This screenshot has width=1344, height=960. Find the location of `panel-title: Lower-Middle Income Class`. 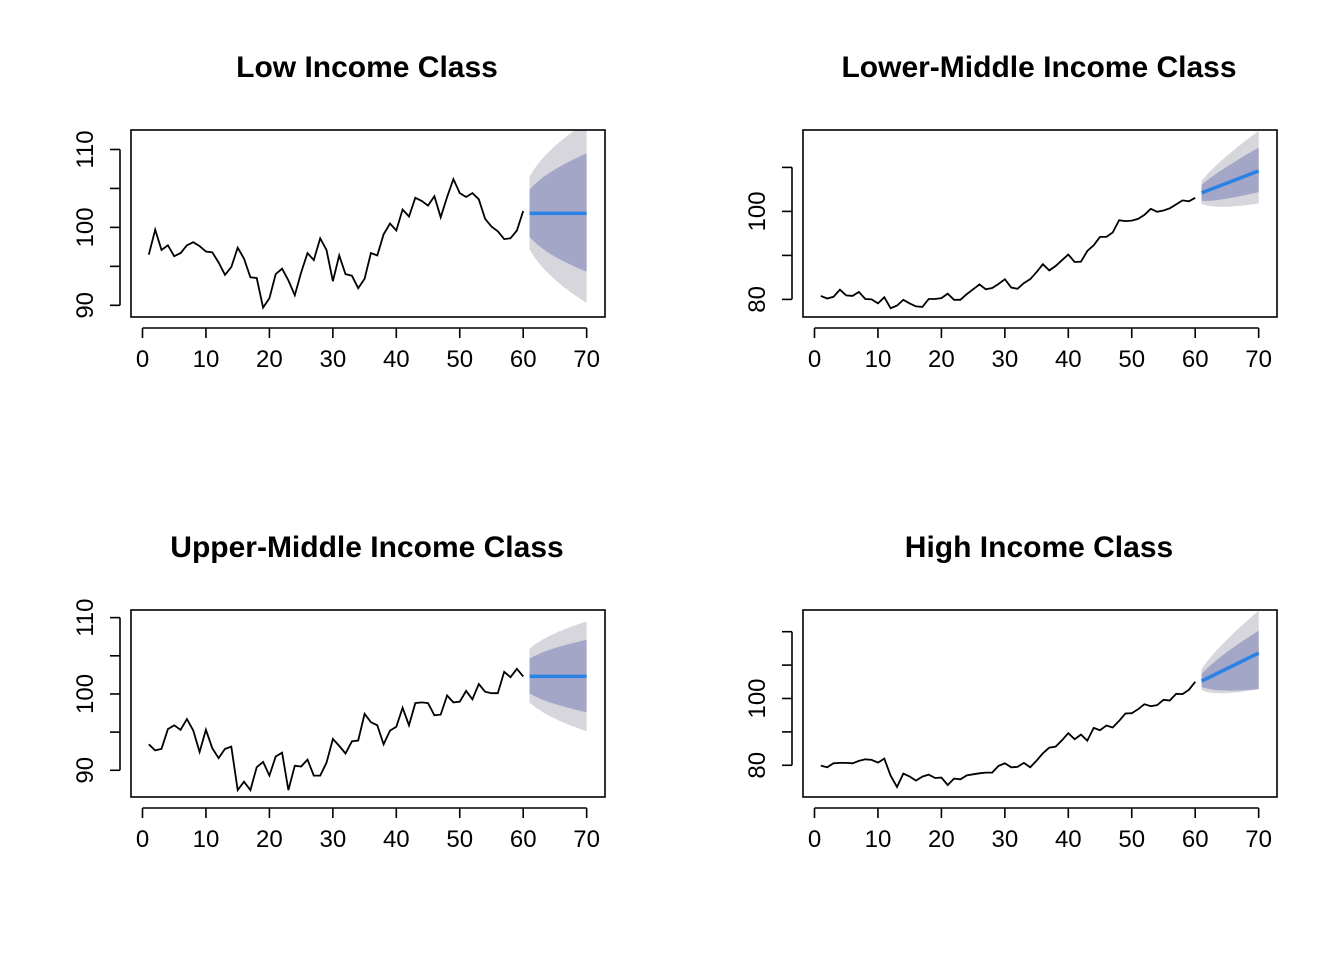

panel-title: Lower-Middle Income Class is located at coordinates (1038, 67).